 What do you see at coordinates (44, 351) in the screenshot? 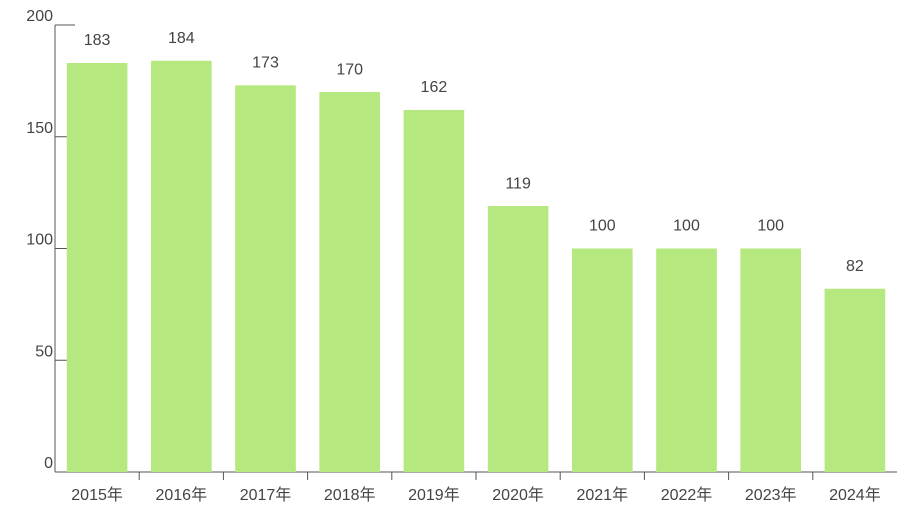
I see `y-tick-label: 50` at bounding box center [44, 351].